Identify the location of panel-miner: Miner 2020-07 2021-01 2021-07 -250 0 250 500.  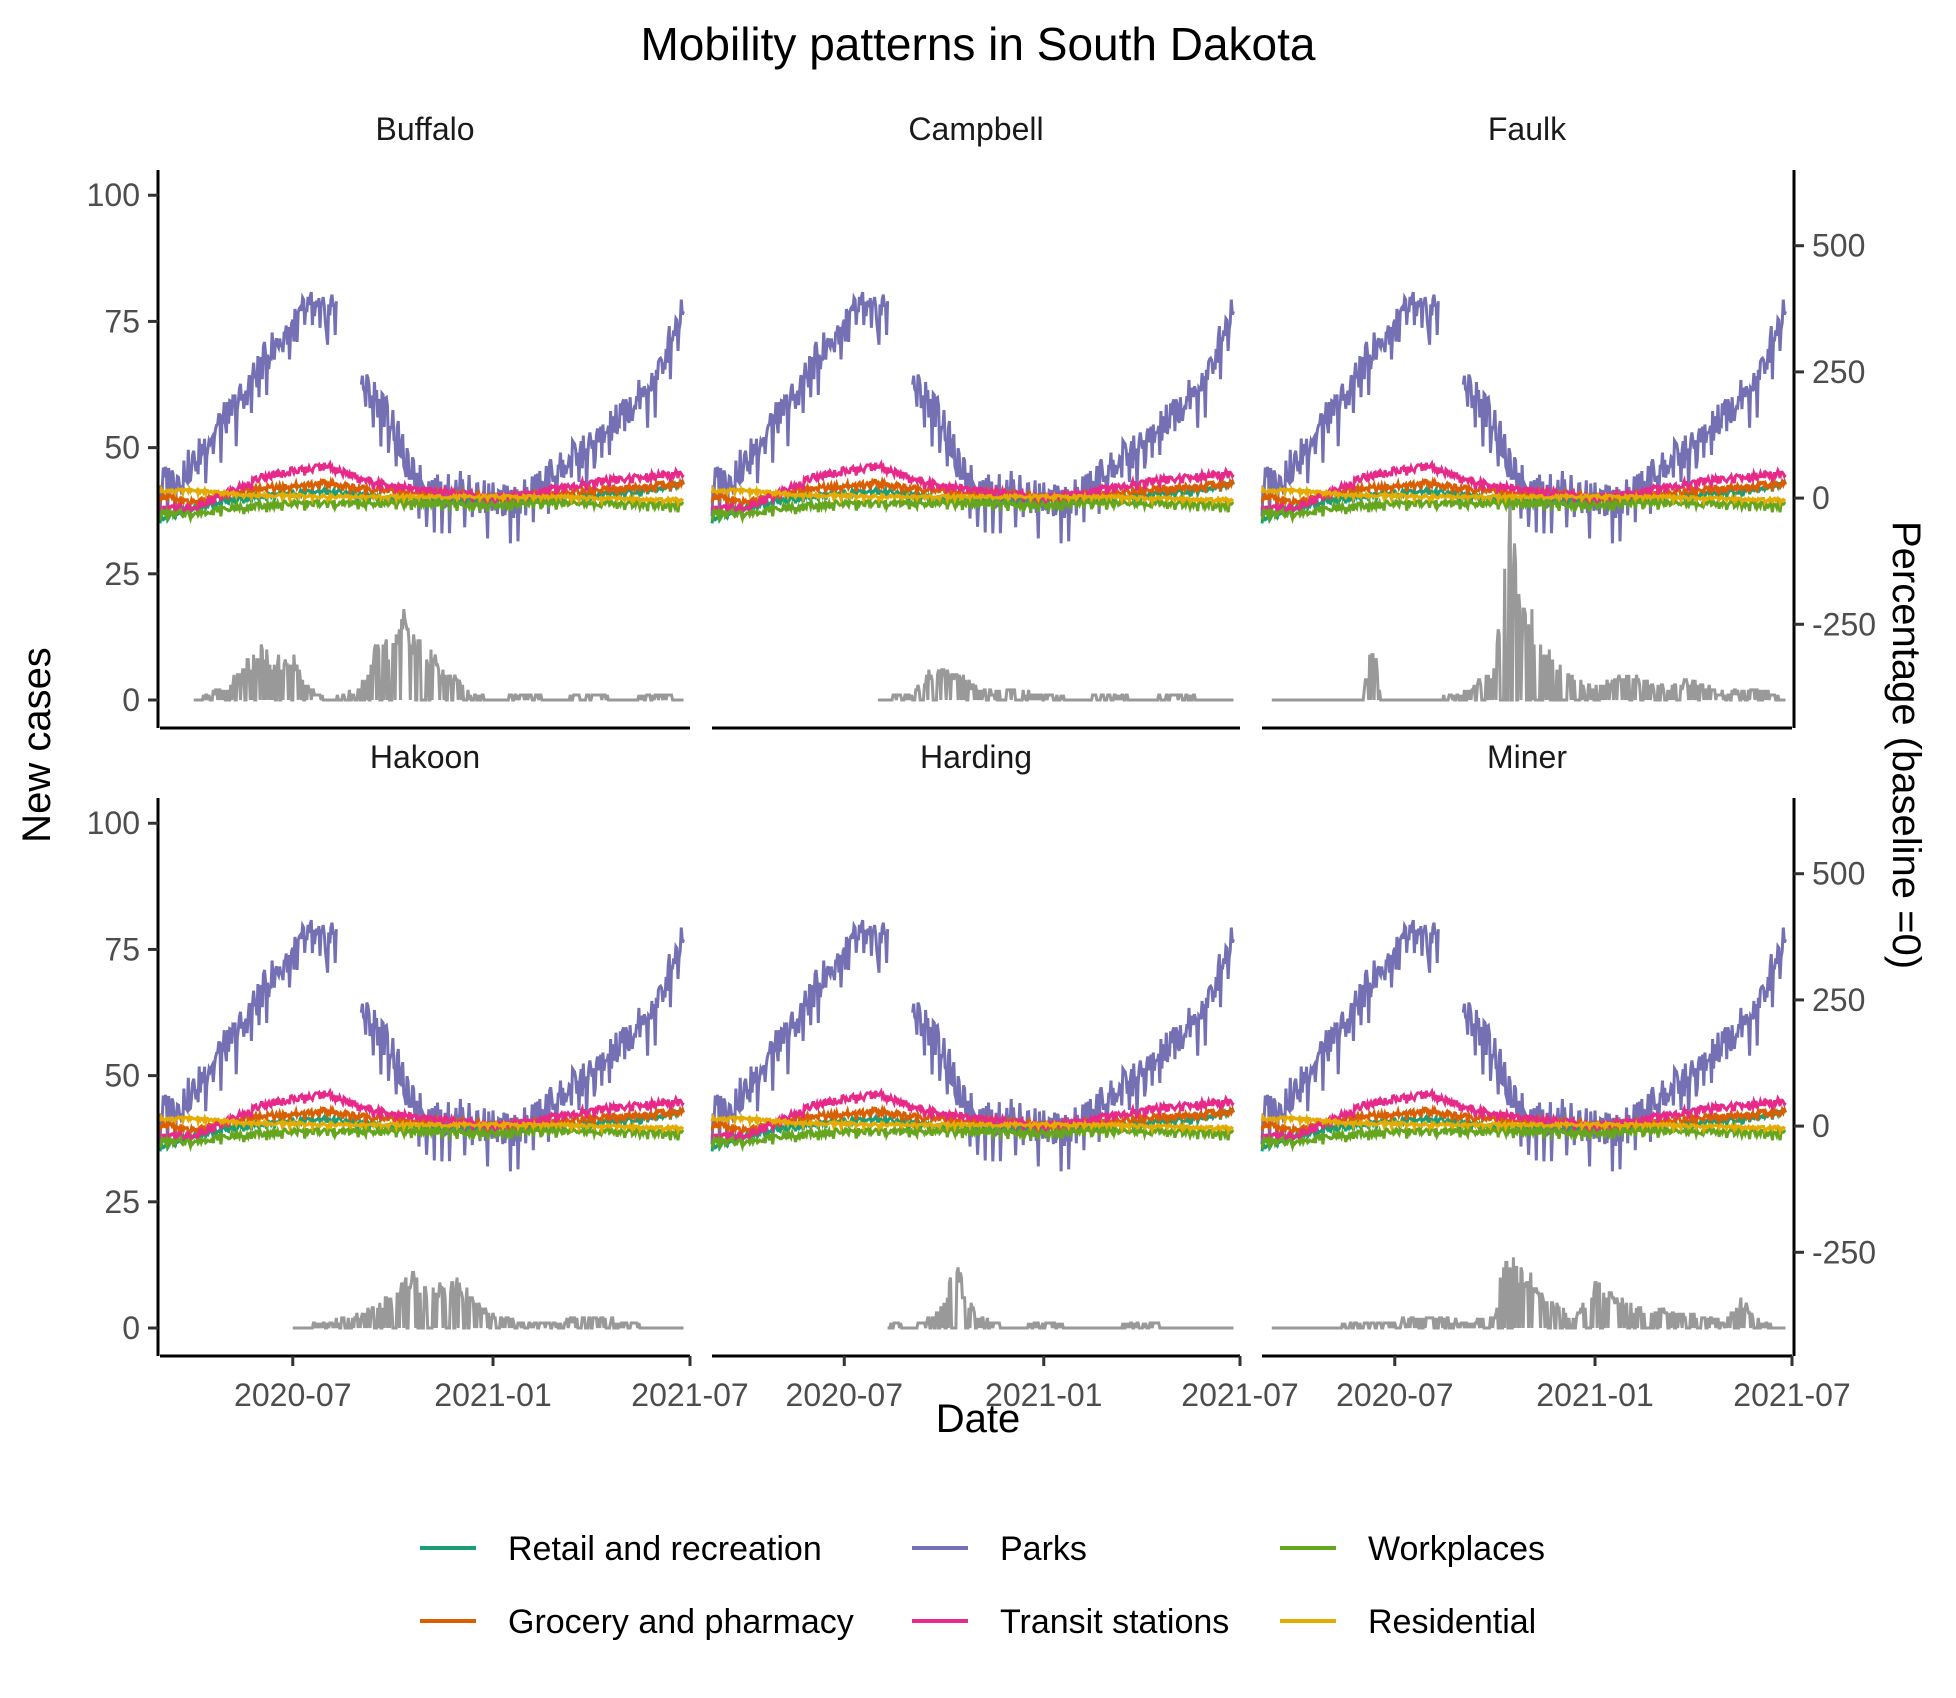
(1568, 1076).